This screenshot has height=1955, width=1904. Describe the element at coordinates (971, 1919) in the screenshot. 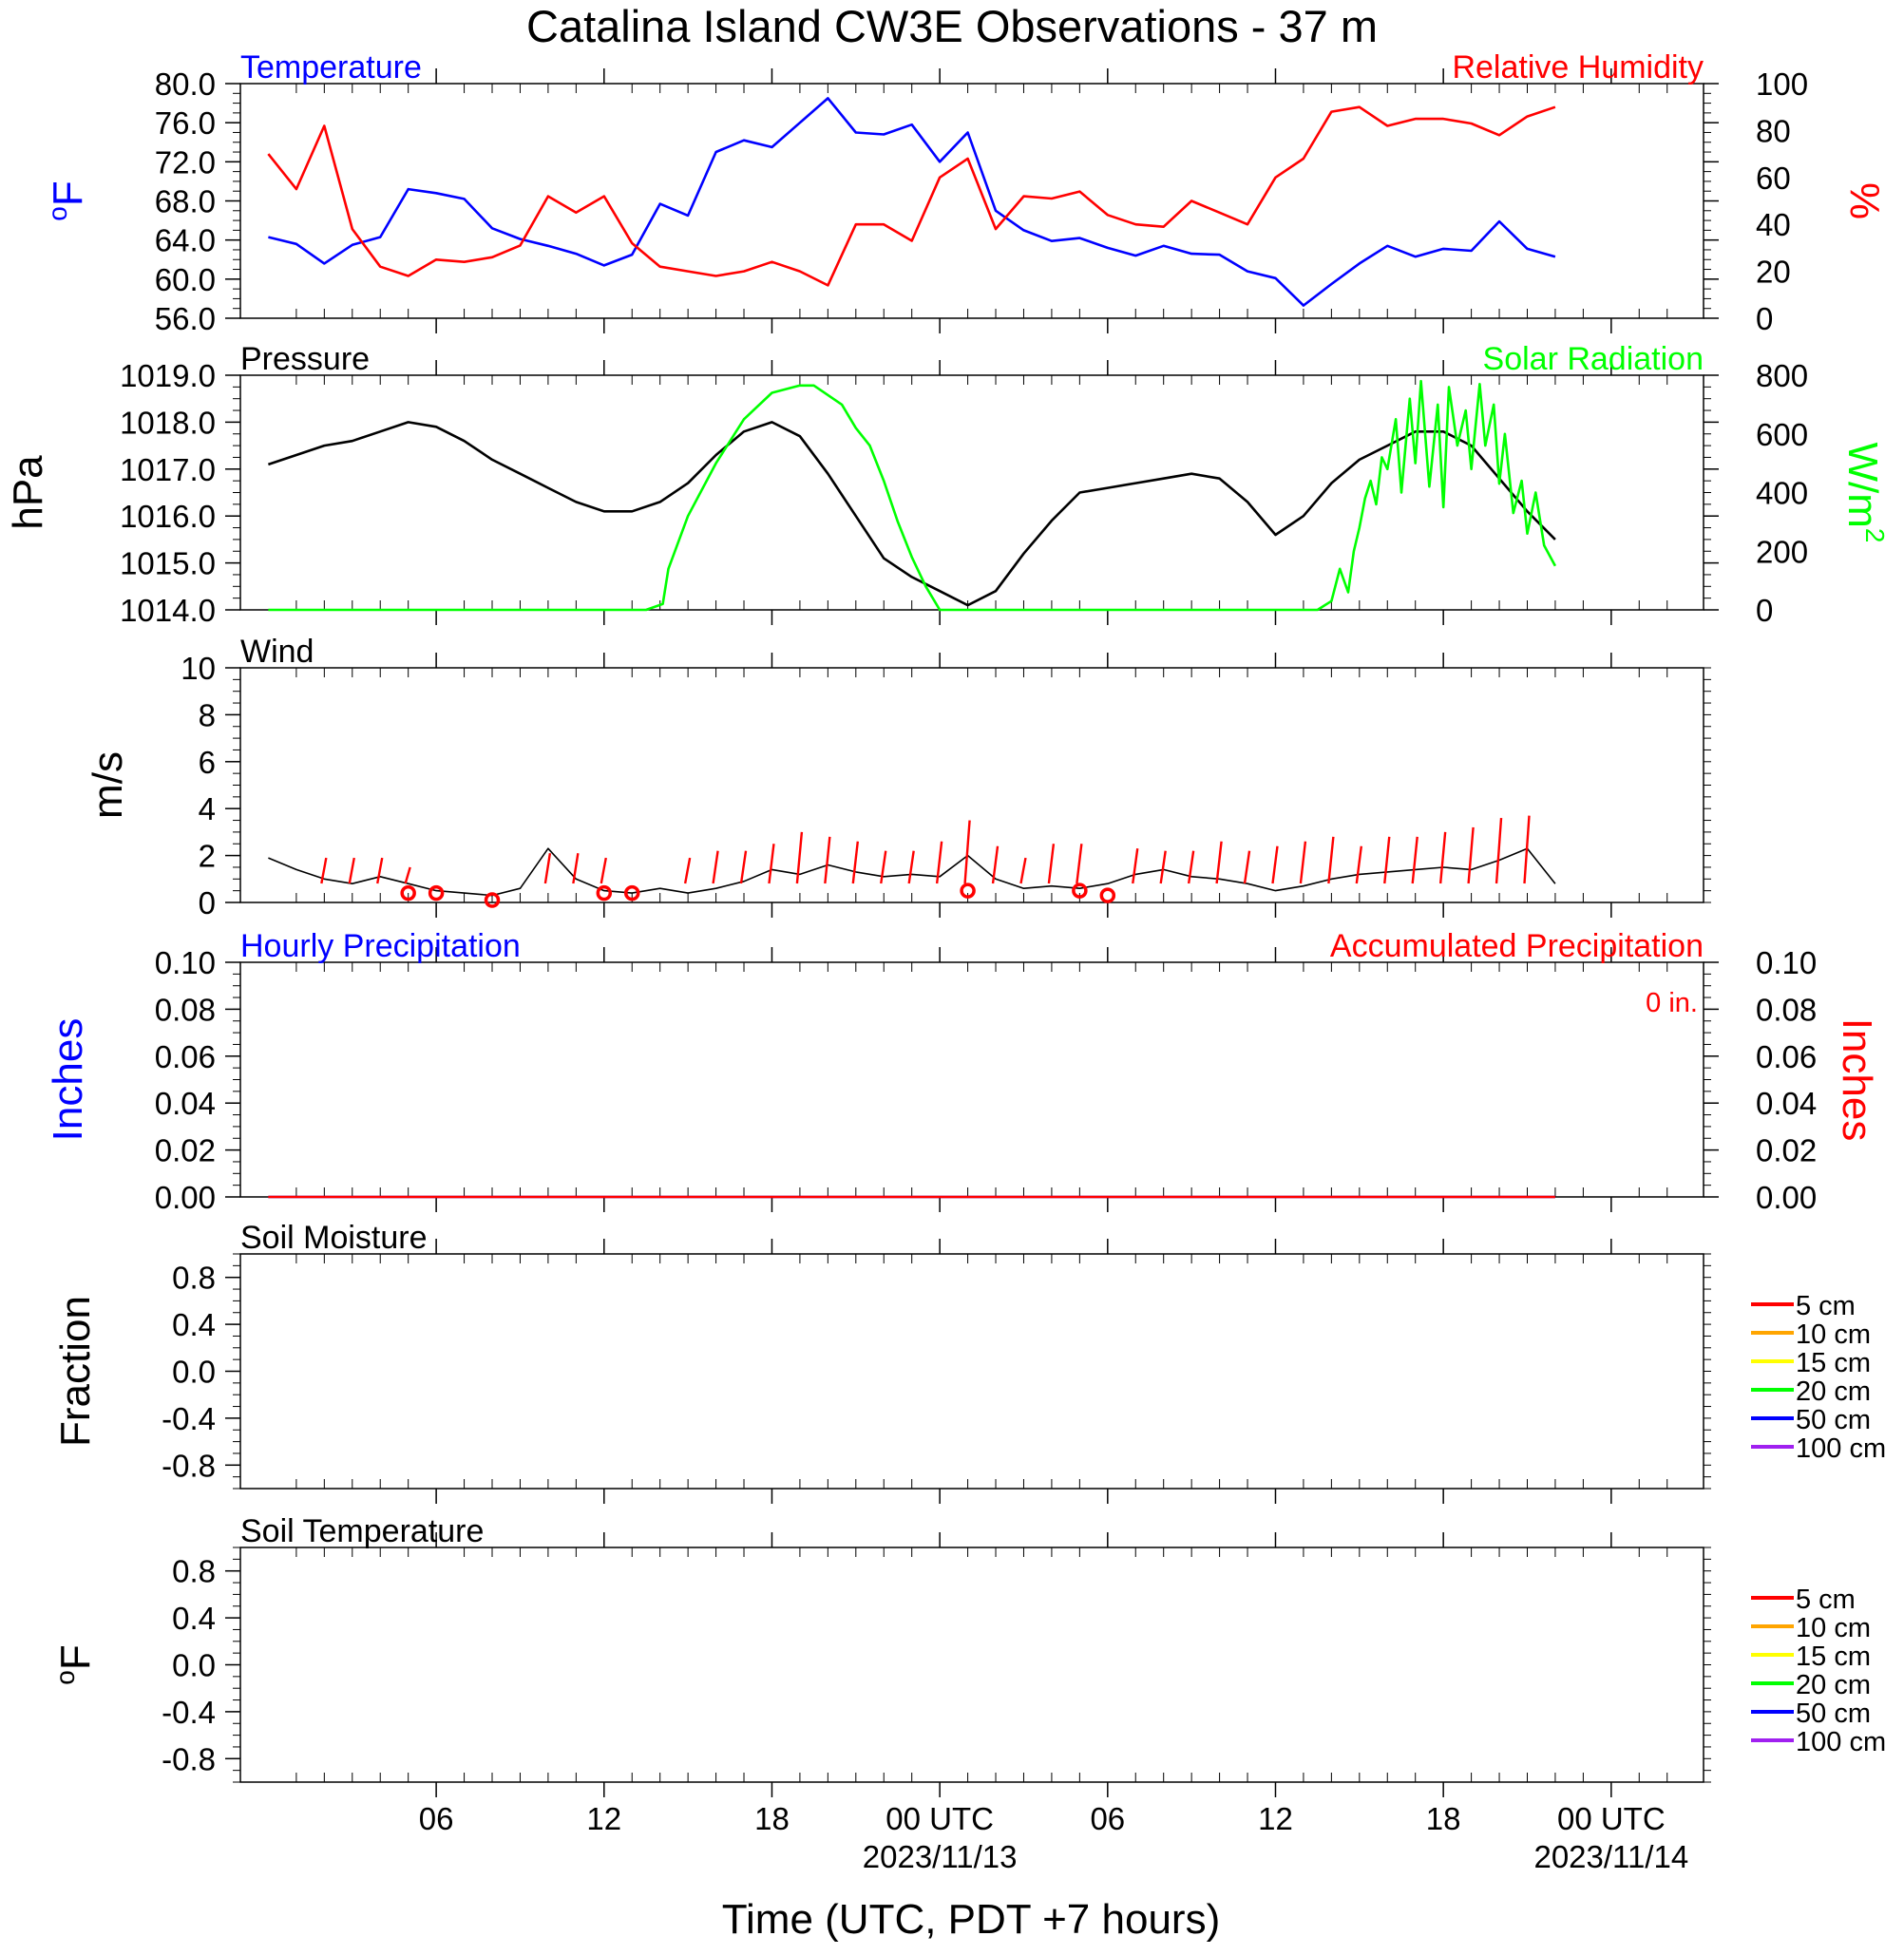

I see `x-axis-label: Time (UTC, PDT +7 hours)` at that location.